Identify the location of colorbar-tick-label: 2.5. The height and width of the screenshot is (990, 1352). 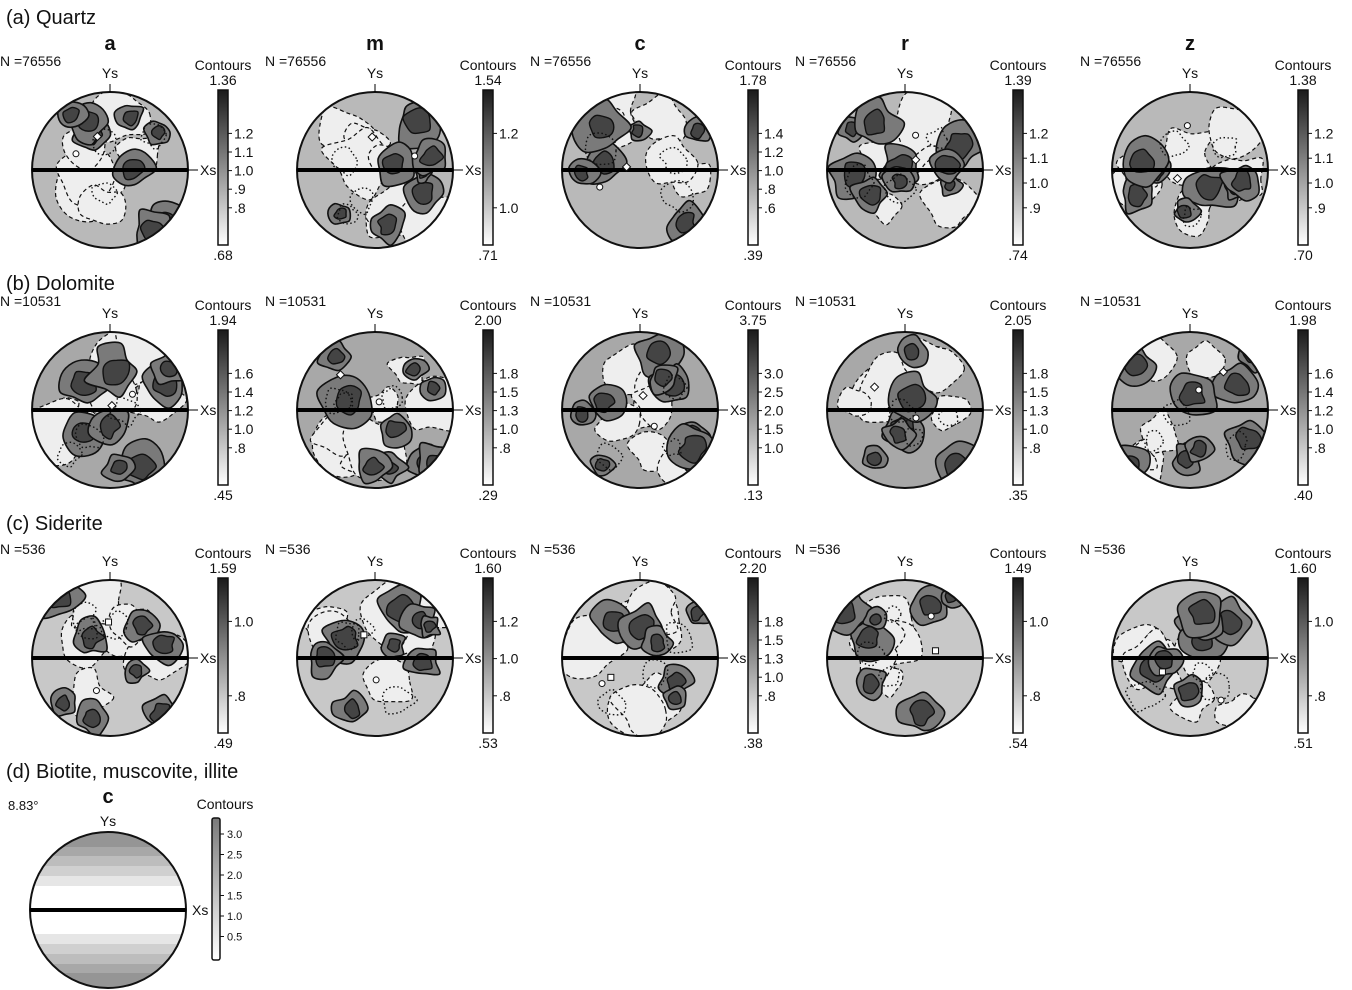
(234, 856).